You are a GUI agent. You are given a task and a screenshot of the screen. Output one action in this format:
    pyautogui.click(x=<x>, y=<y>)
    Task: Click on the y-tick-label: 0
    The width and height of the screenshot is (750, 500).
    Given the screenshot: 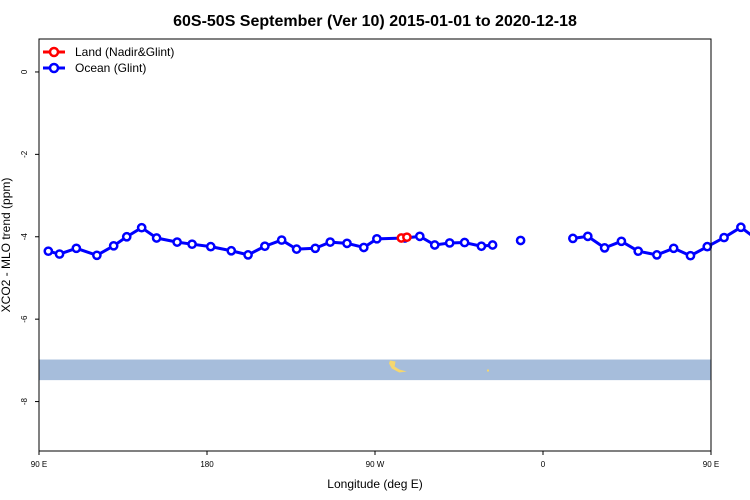 What is the action you would take?
    pyautogui.click(x=24, y=71)
    